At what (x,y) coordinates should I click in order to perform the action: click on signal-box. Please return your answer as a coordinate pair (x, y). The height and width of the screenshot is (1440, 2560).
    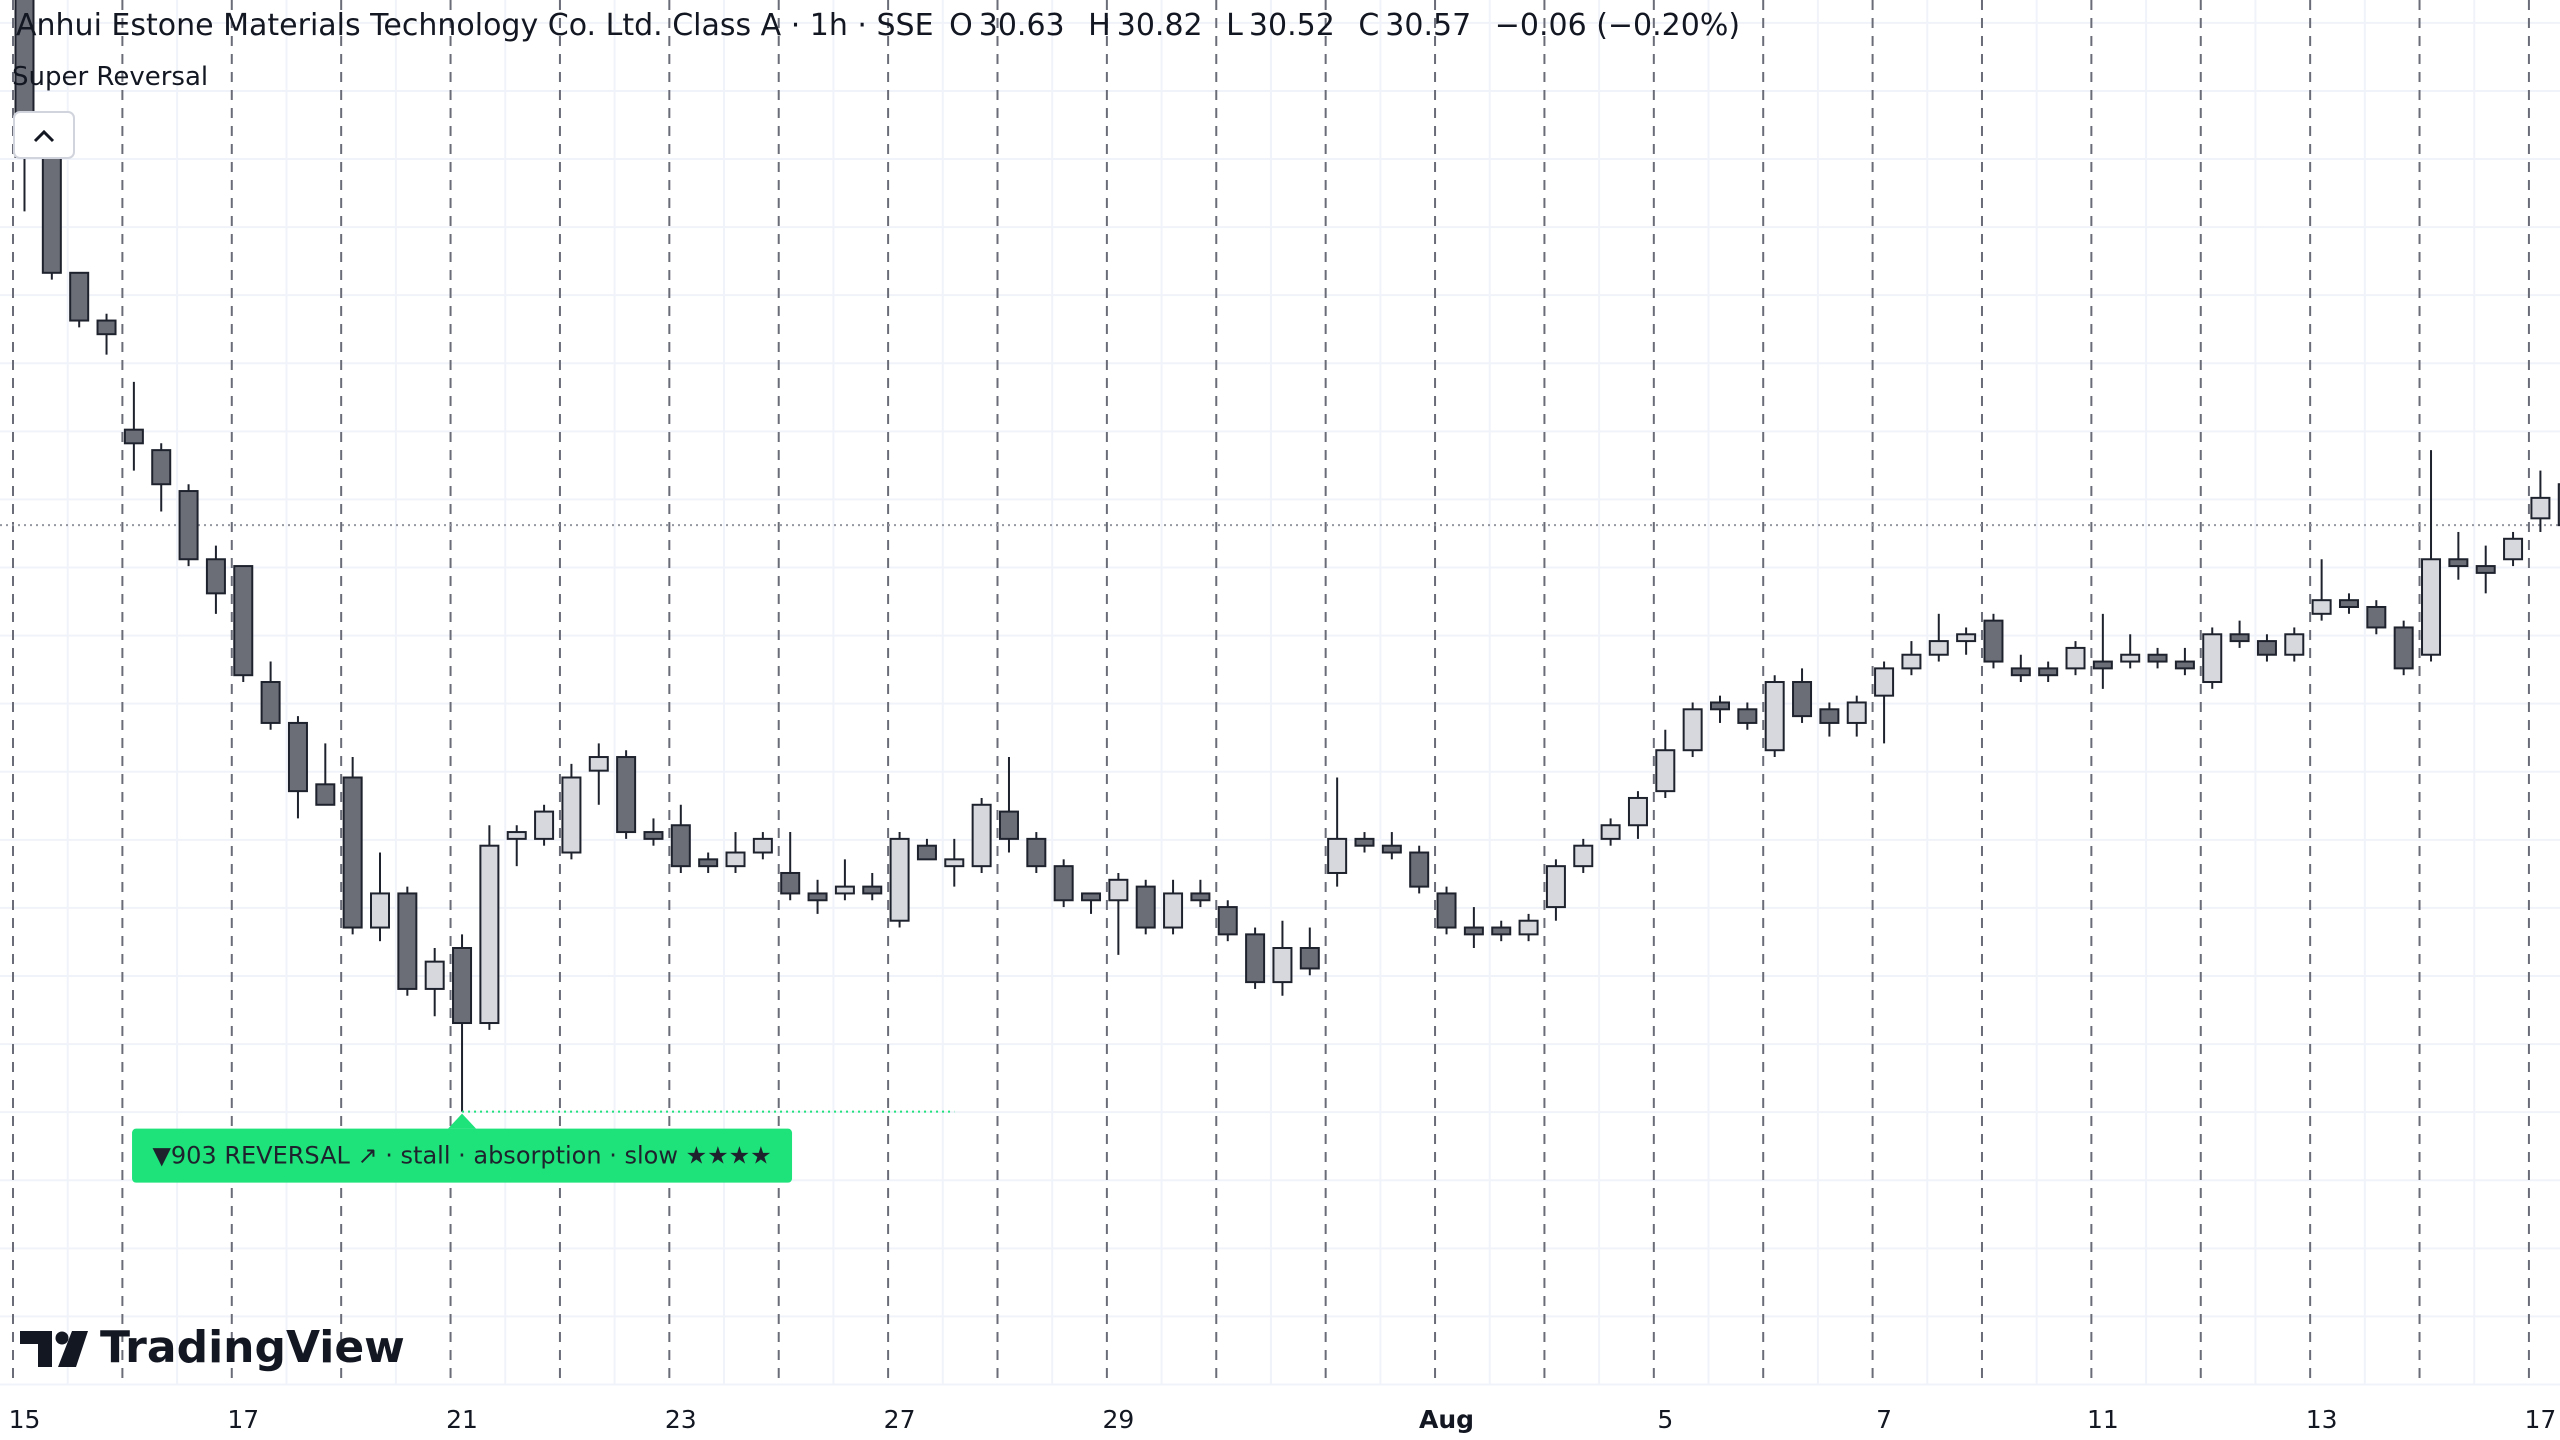
    Looking at the image, I should click on (462, 1155).